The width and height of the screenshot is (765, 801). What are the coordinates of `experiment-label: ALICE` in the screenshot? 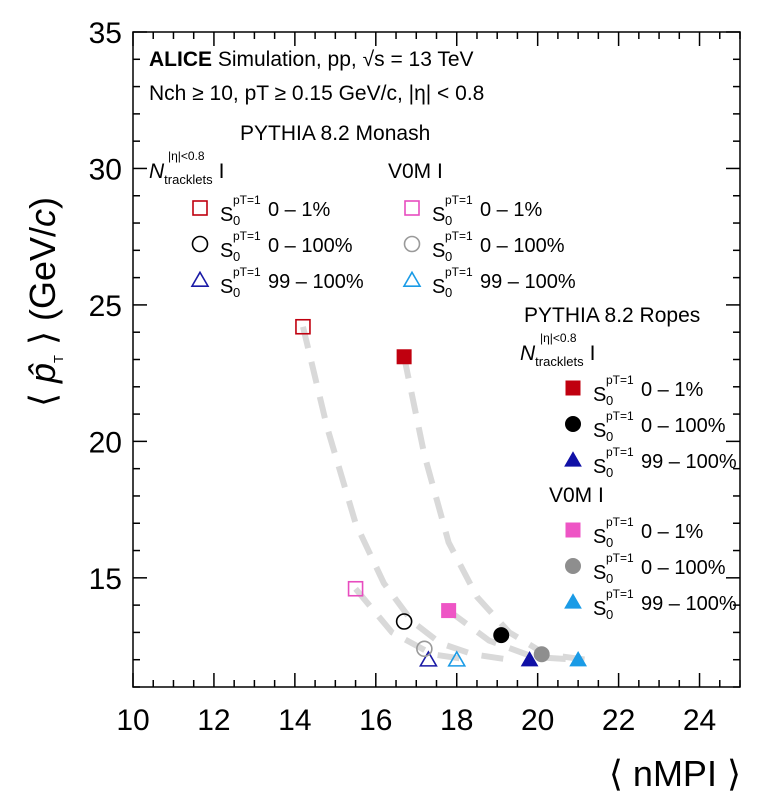 It's located at (180, 59).